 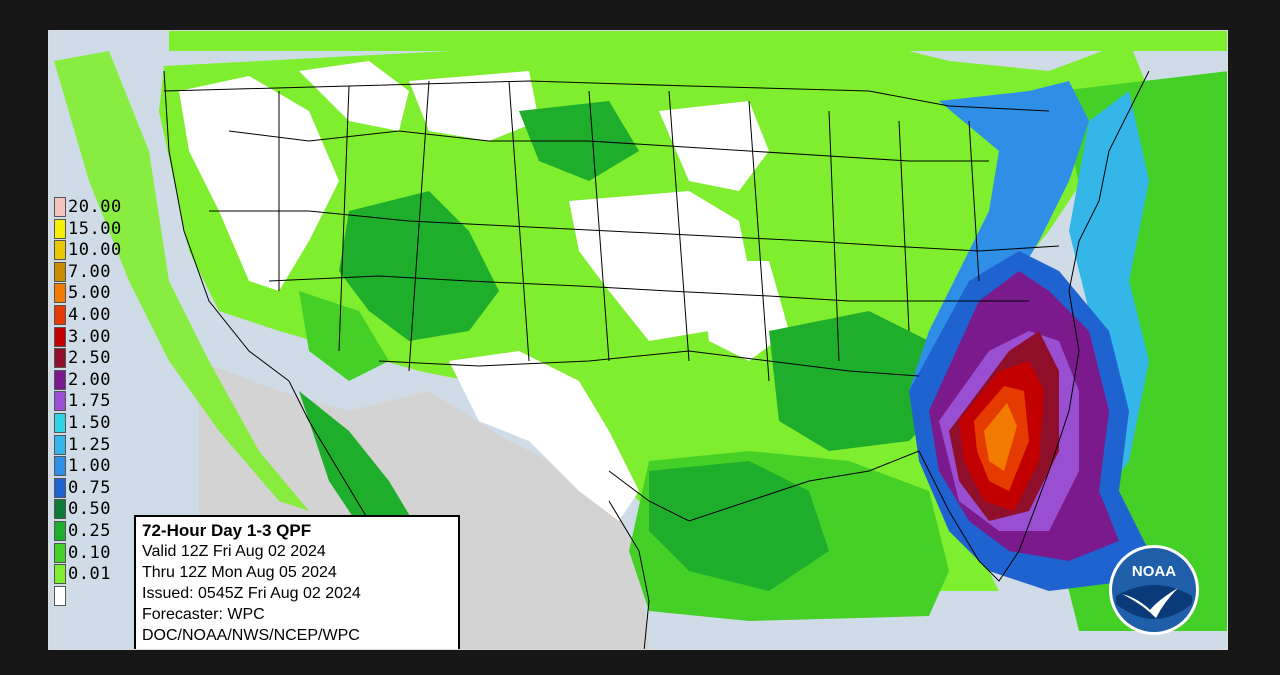 I want to click on legend-row: 2.00, so click(x=94, y=380).